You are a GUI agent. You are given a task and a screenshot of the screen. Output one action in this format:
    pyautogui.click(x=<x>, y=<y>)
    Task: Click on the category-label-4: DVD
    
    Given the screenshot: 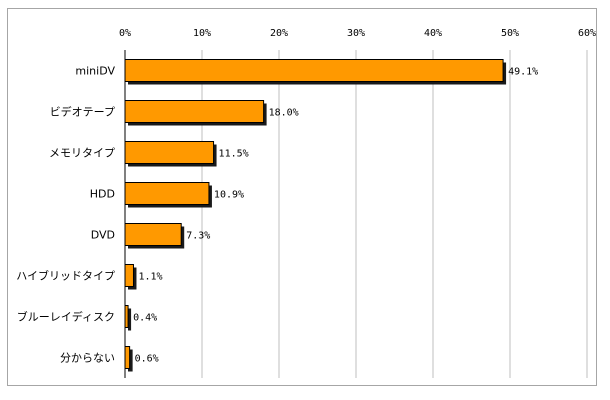 What is the action you would take?
    pyautogui.click(x=103, y=235)
    